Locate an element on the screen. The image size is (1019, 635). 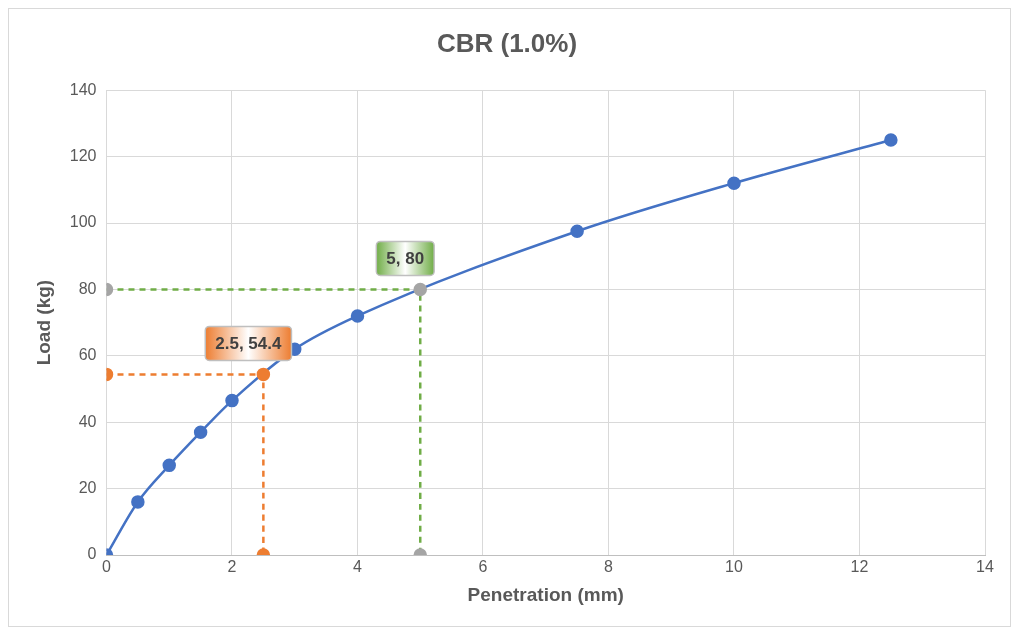
x-tick-label: 14 is located at coordinates (985, 567).